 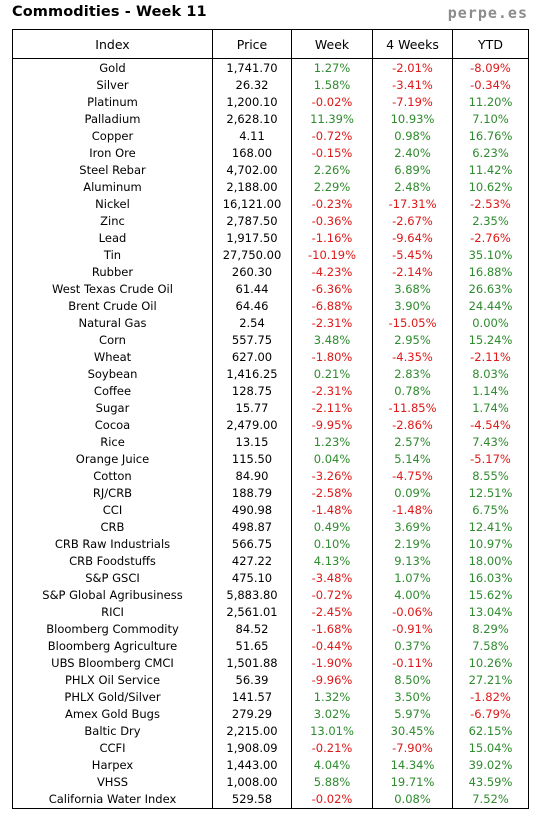 What do you see at coordinates (252, 204) in the screenshot?
I see `cell-price: 16,121.00` at bounding box center [252, 204].